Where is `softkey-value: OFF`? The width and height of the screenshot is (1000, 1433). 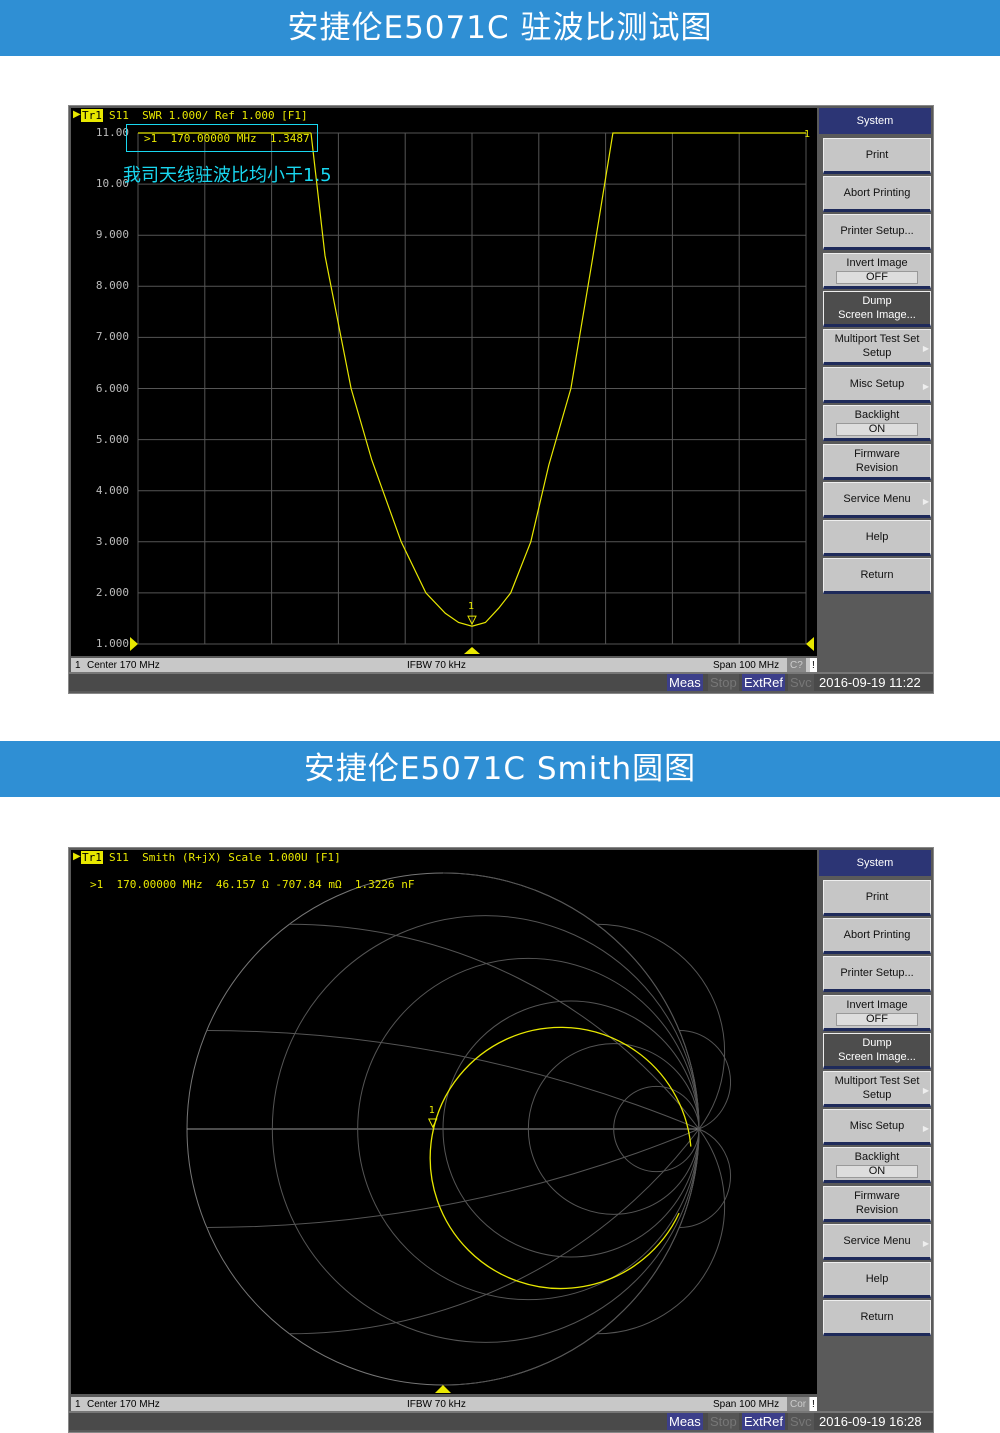
softkey-value: OFF is located at coordinates (877, 277).